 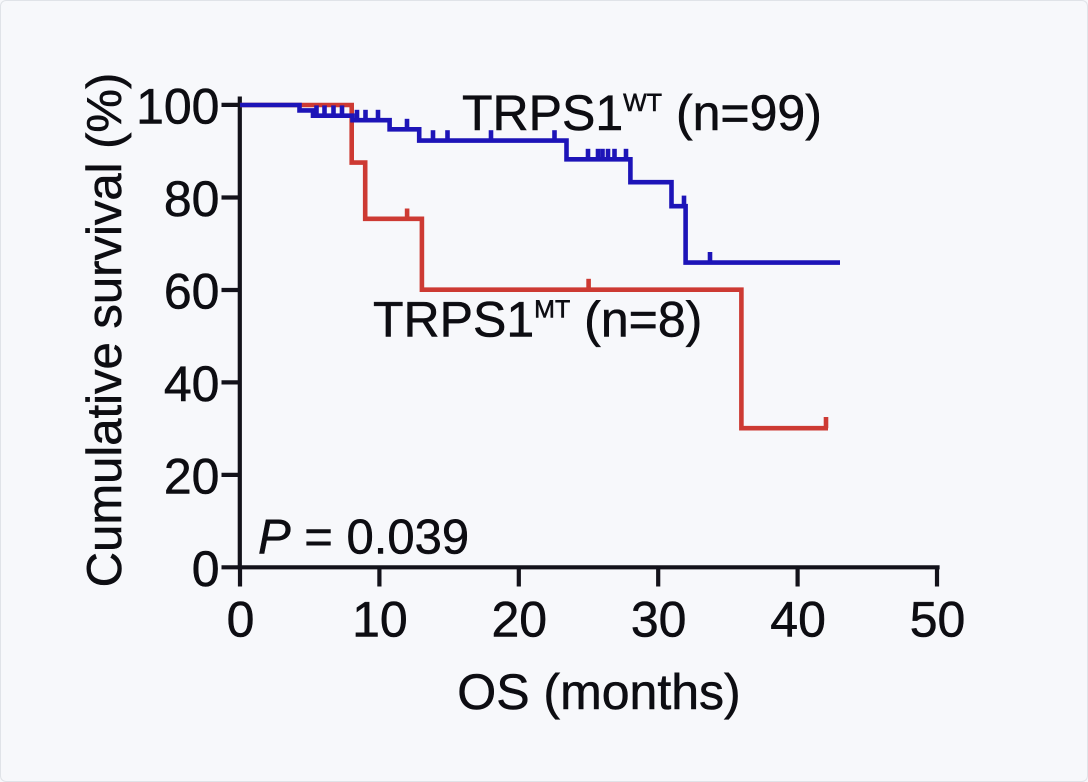 What do you see at coordinates (192, 292) in the screenshot?
I see `svg-text: 60` at bounding box center [192, 292].